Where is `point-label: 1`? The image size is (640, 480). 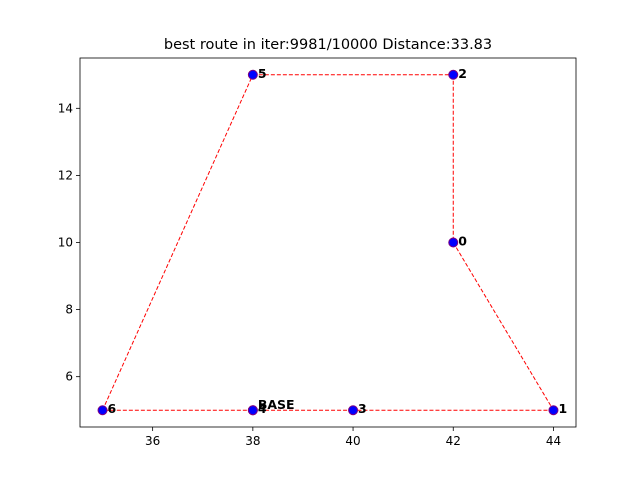
point-label: 1 is located at coordinates (562, 408).